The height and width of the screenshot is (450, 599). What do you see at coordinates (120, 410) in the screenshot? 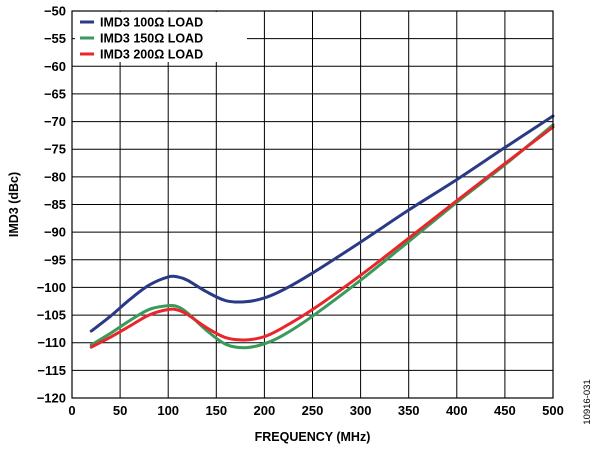
I see `x-tick-label: 50` at bounding box center [120, 410].